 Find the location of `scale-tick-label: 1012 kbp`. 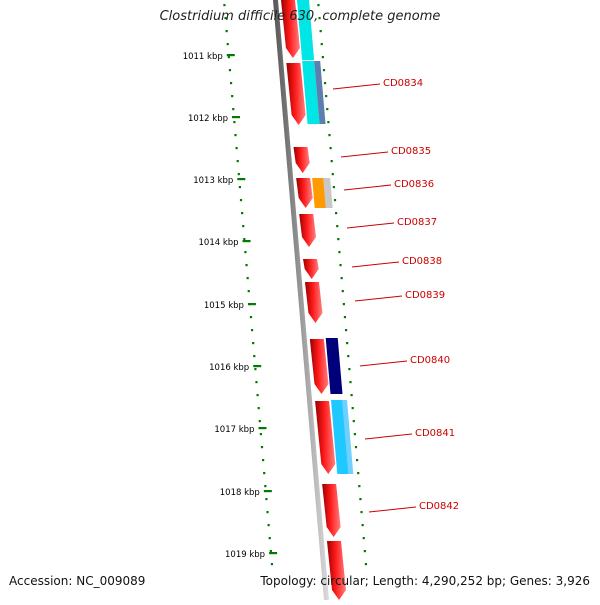

scale-tick-label: 1012 kbp is located at coordinates (208, 119).